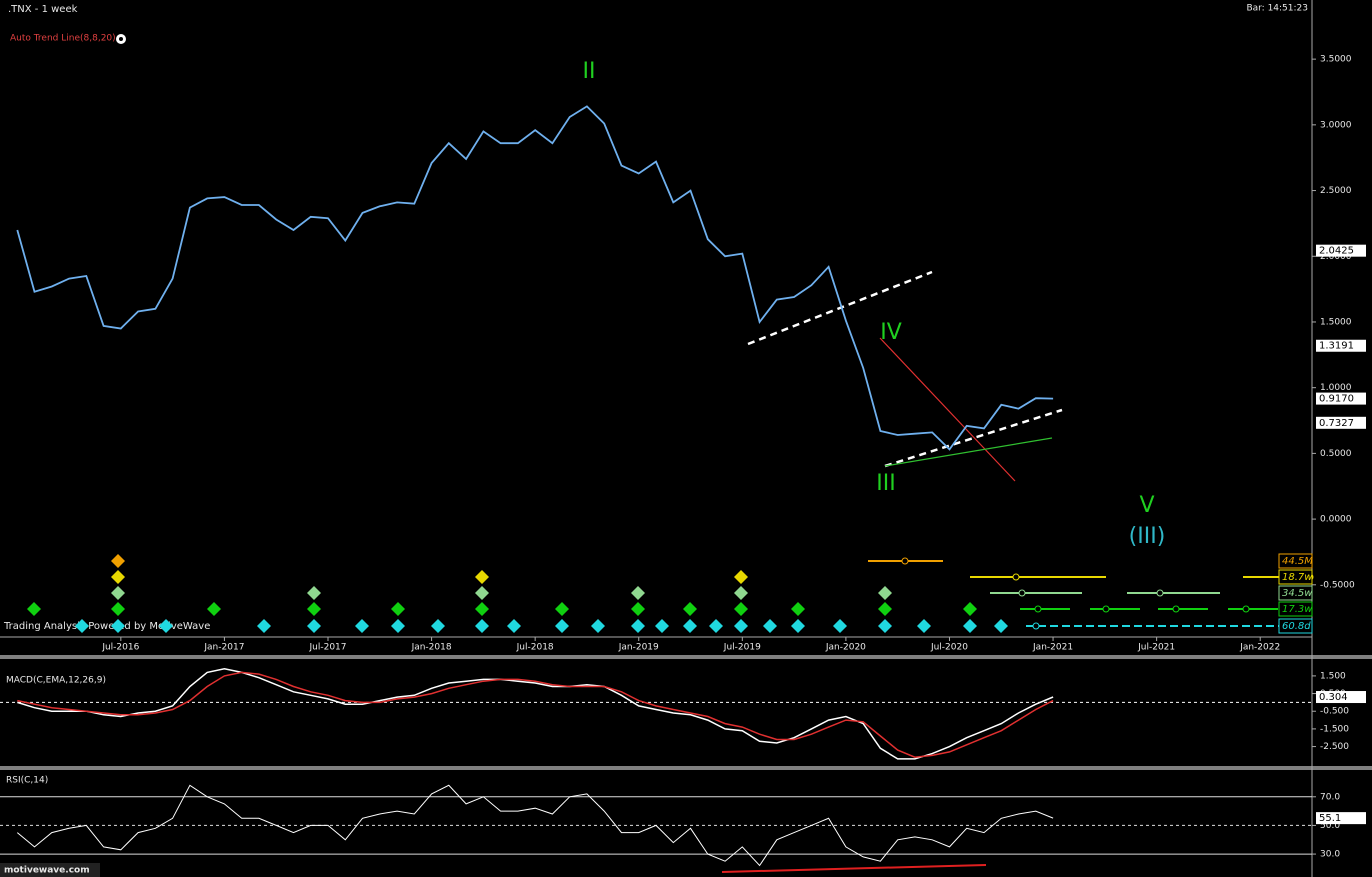 The height and width of the screenshot is (877, 1372). What do you see at coordinates (742, 648) in the screenshot?
I see `x-tick-label: Jul-2019` at bounding box center [742, 648].